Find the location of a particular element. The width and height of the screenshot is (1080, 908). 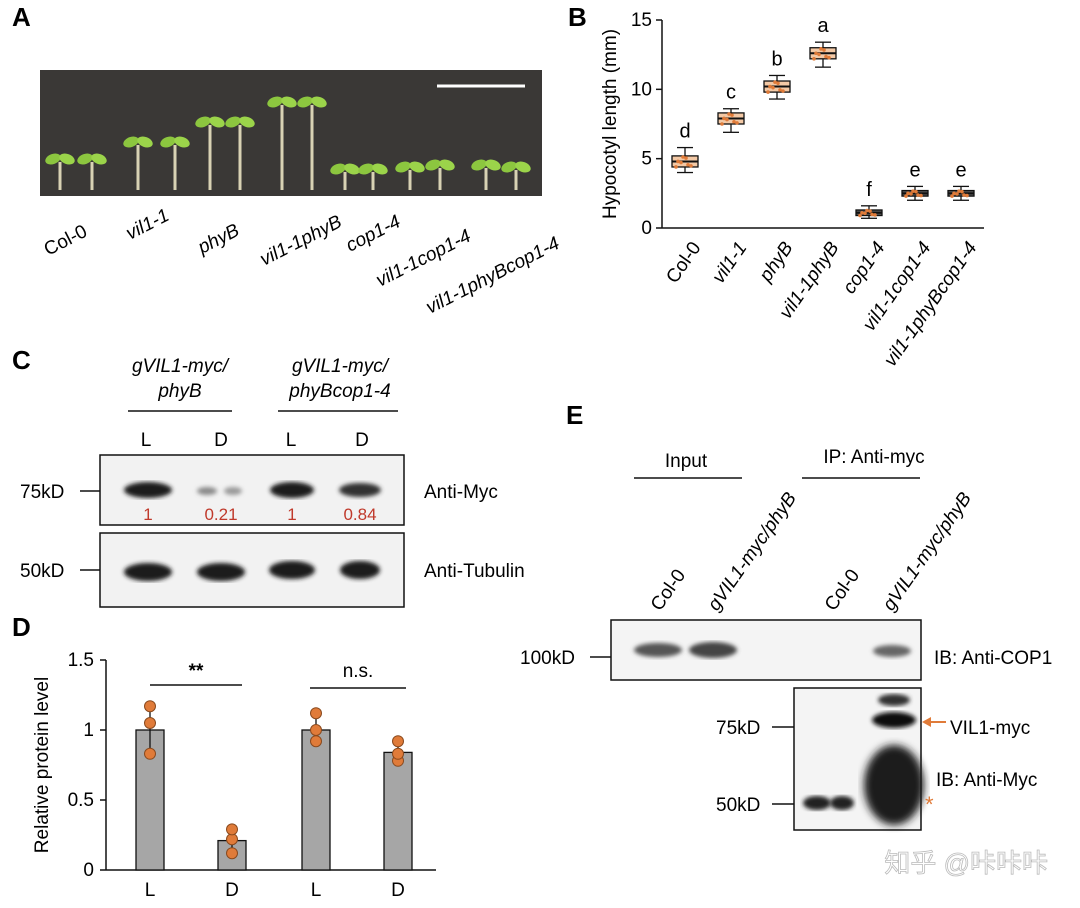

panel-letter-b: B is located at coordinates (577, 17).